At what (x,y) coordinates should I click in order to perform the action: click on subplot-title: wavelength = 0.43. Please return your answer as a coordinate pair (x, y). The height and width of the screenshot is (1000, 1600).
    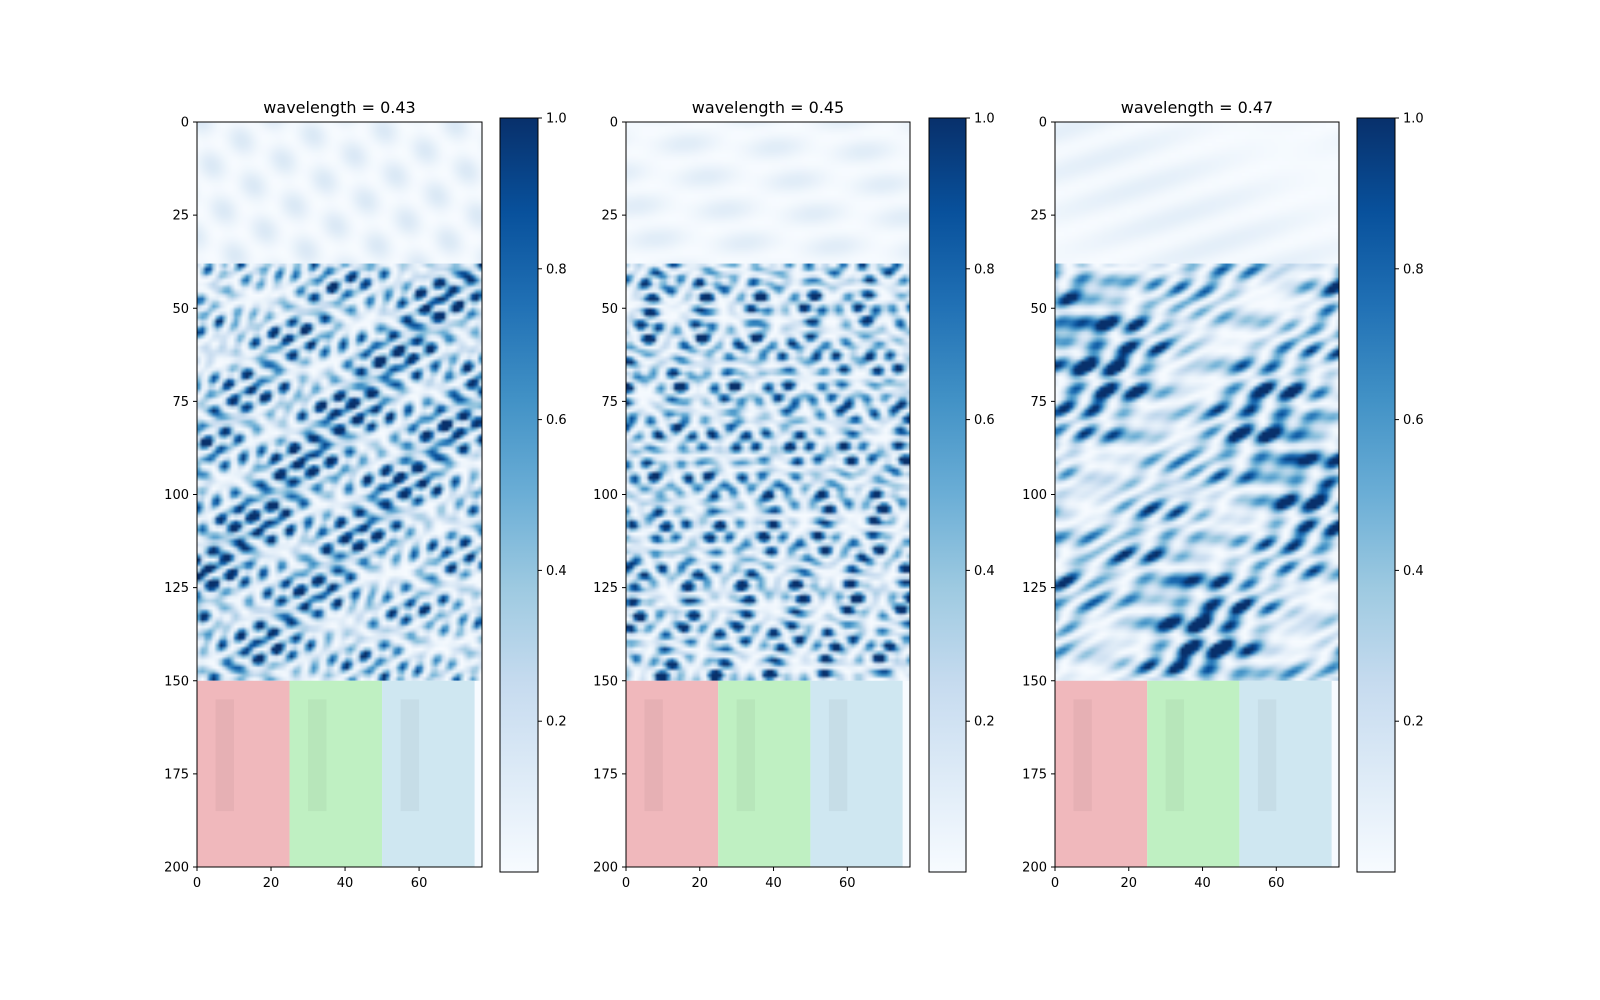
    Looking at the image, I should click on (339, 107).